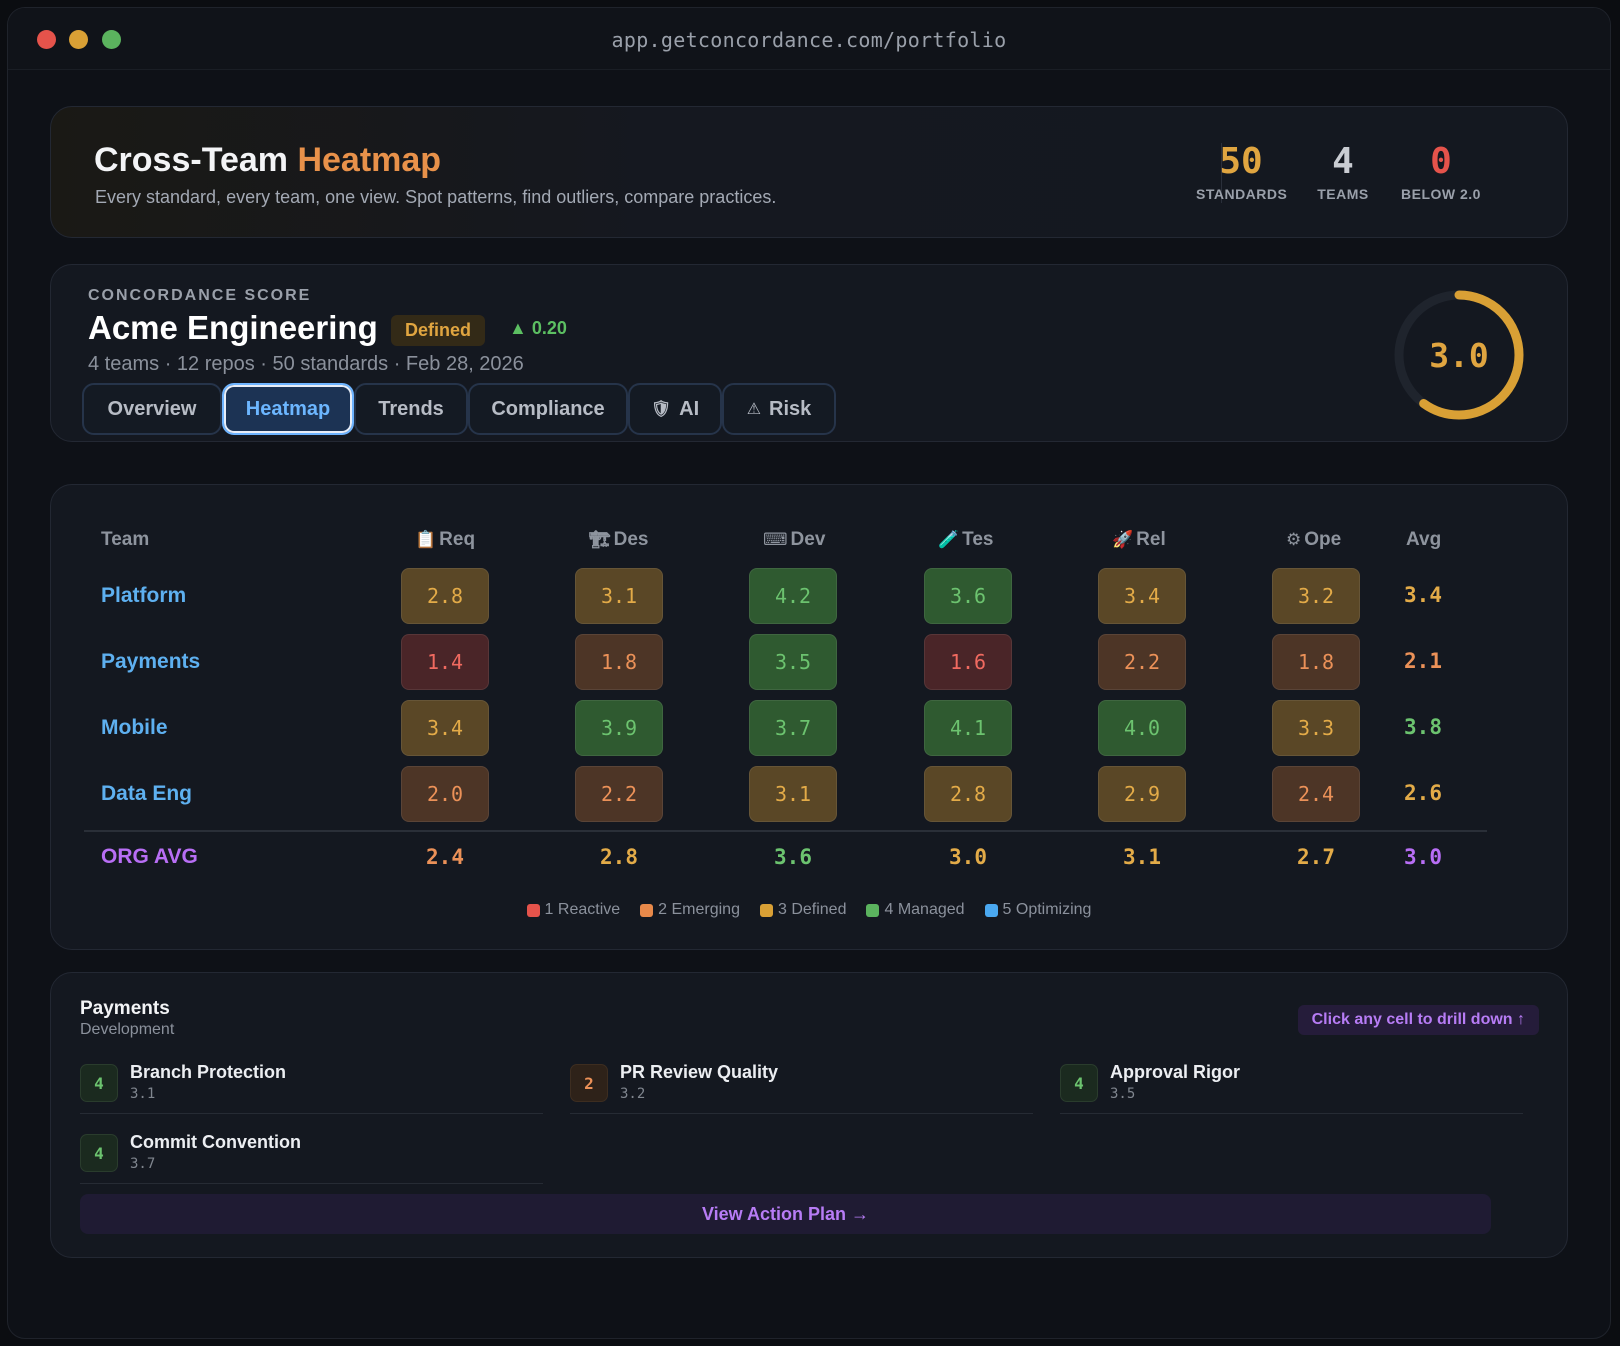  I want to click on tab-heatmap: Heatmap, so click(288, 409).